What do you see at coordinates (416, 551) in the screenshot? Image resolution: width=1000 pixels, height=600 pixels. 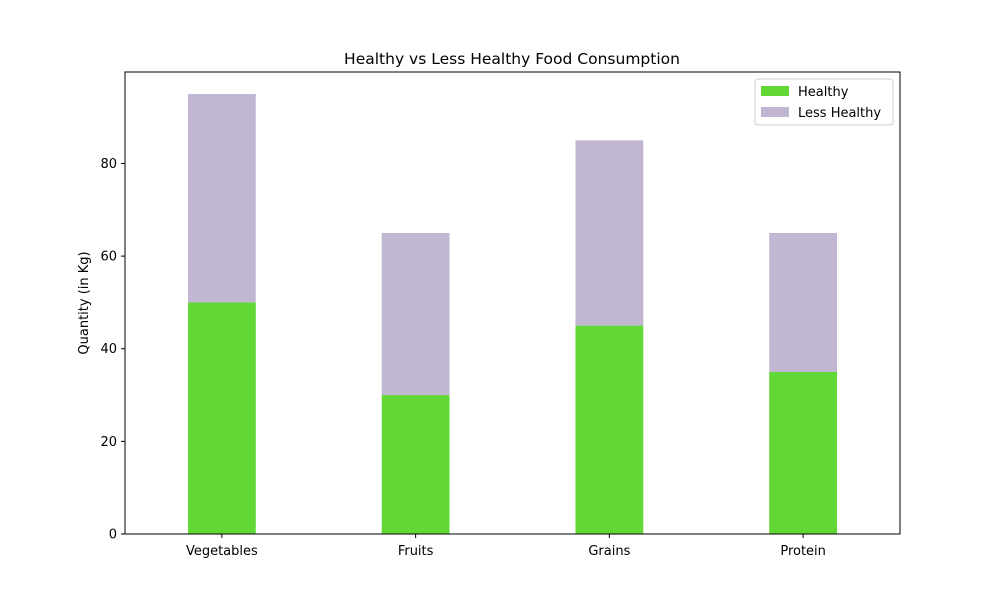 I see `x-tick-label: Fruits` at bounding box center [416, 551].